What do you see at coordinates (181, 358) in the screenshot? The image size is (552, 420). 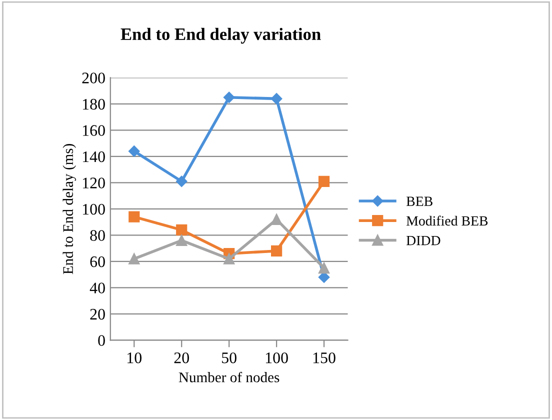 I see `x-tick-label: 20` at bounding box center [181, 358].